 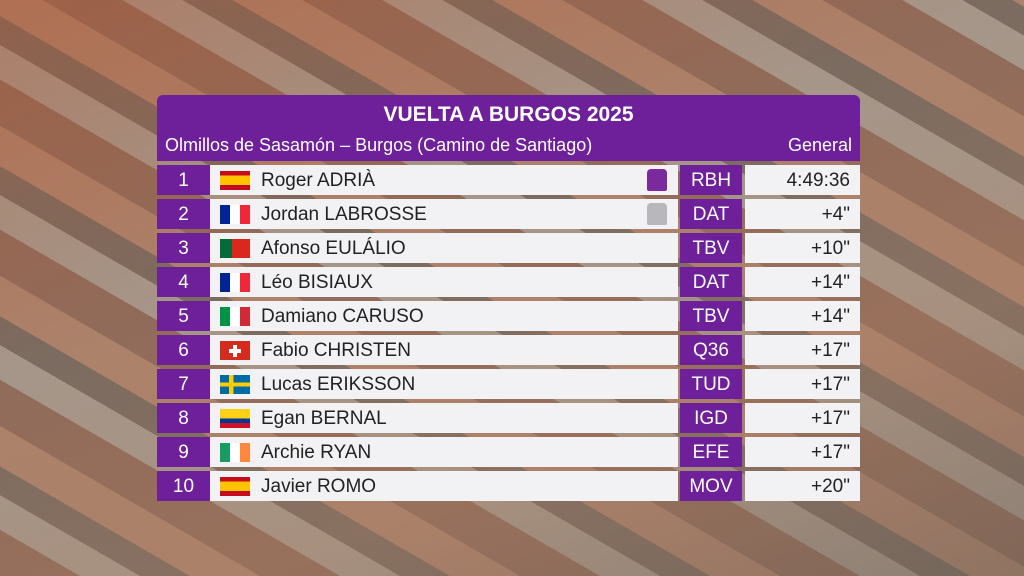 What do you see at coordinates (183, 214) in the screenshot?
I see `position: 2` at bounding box center [183, 214].